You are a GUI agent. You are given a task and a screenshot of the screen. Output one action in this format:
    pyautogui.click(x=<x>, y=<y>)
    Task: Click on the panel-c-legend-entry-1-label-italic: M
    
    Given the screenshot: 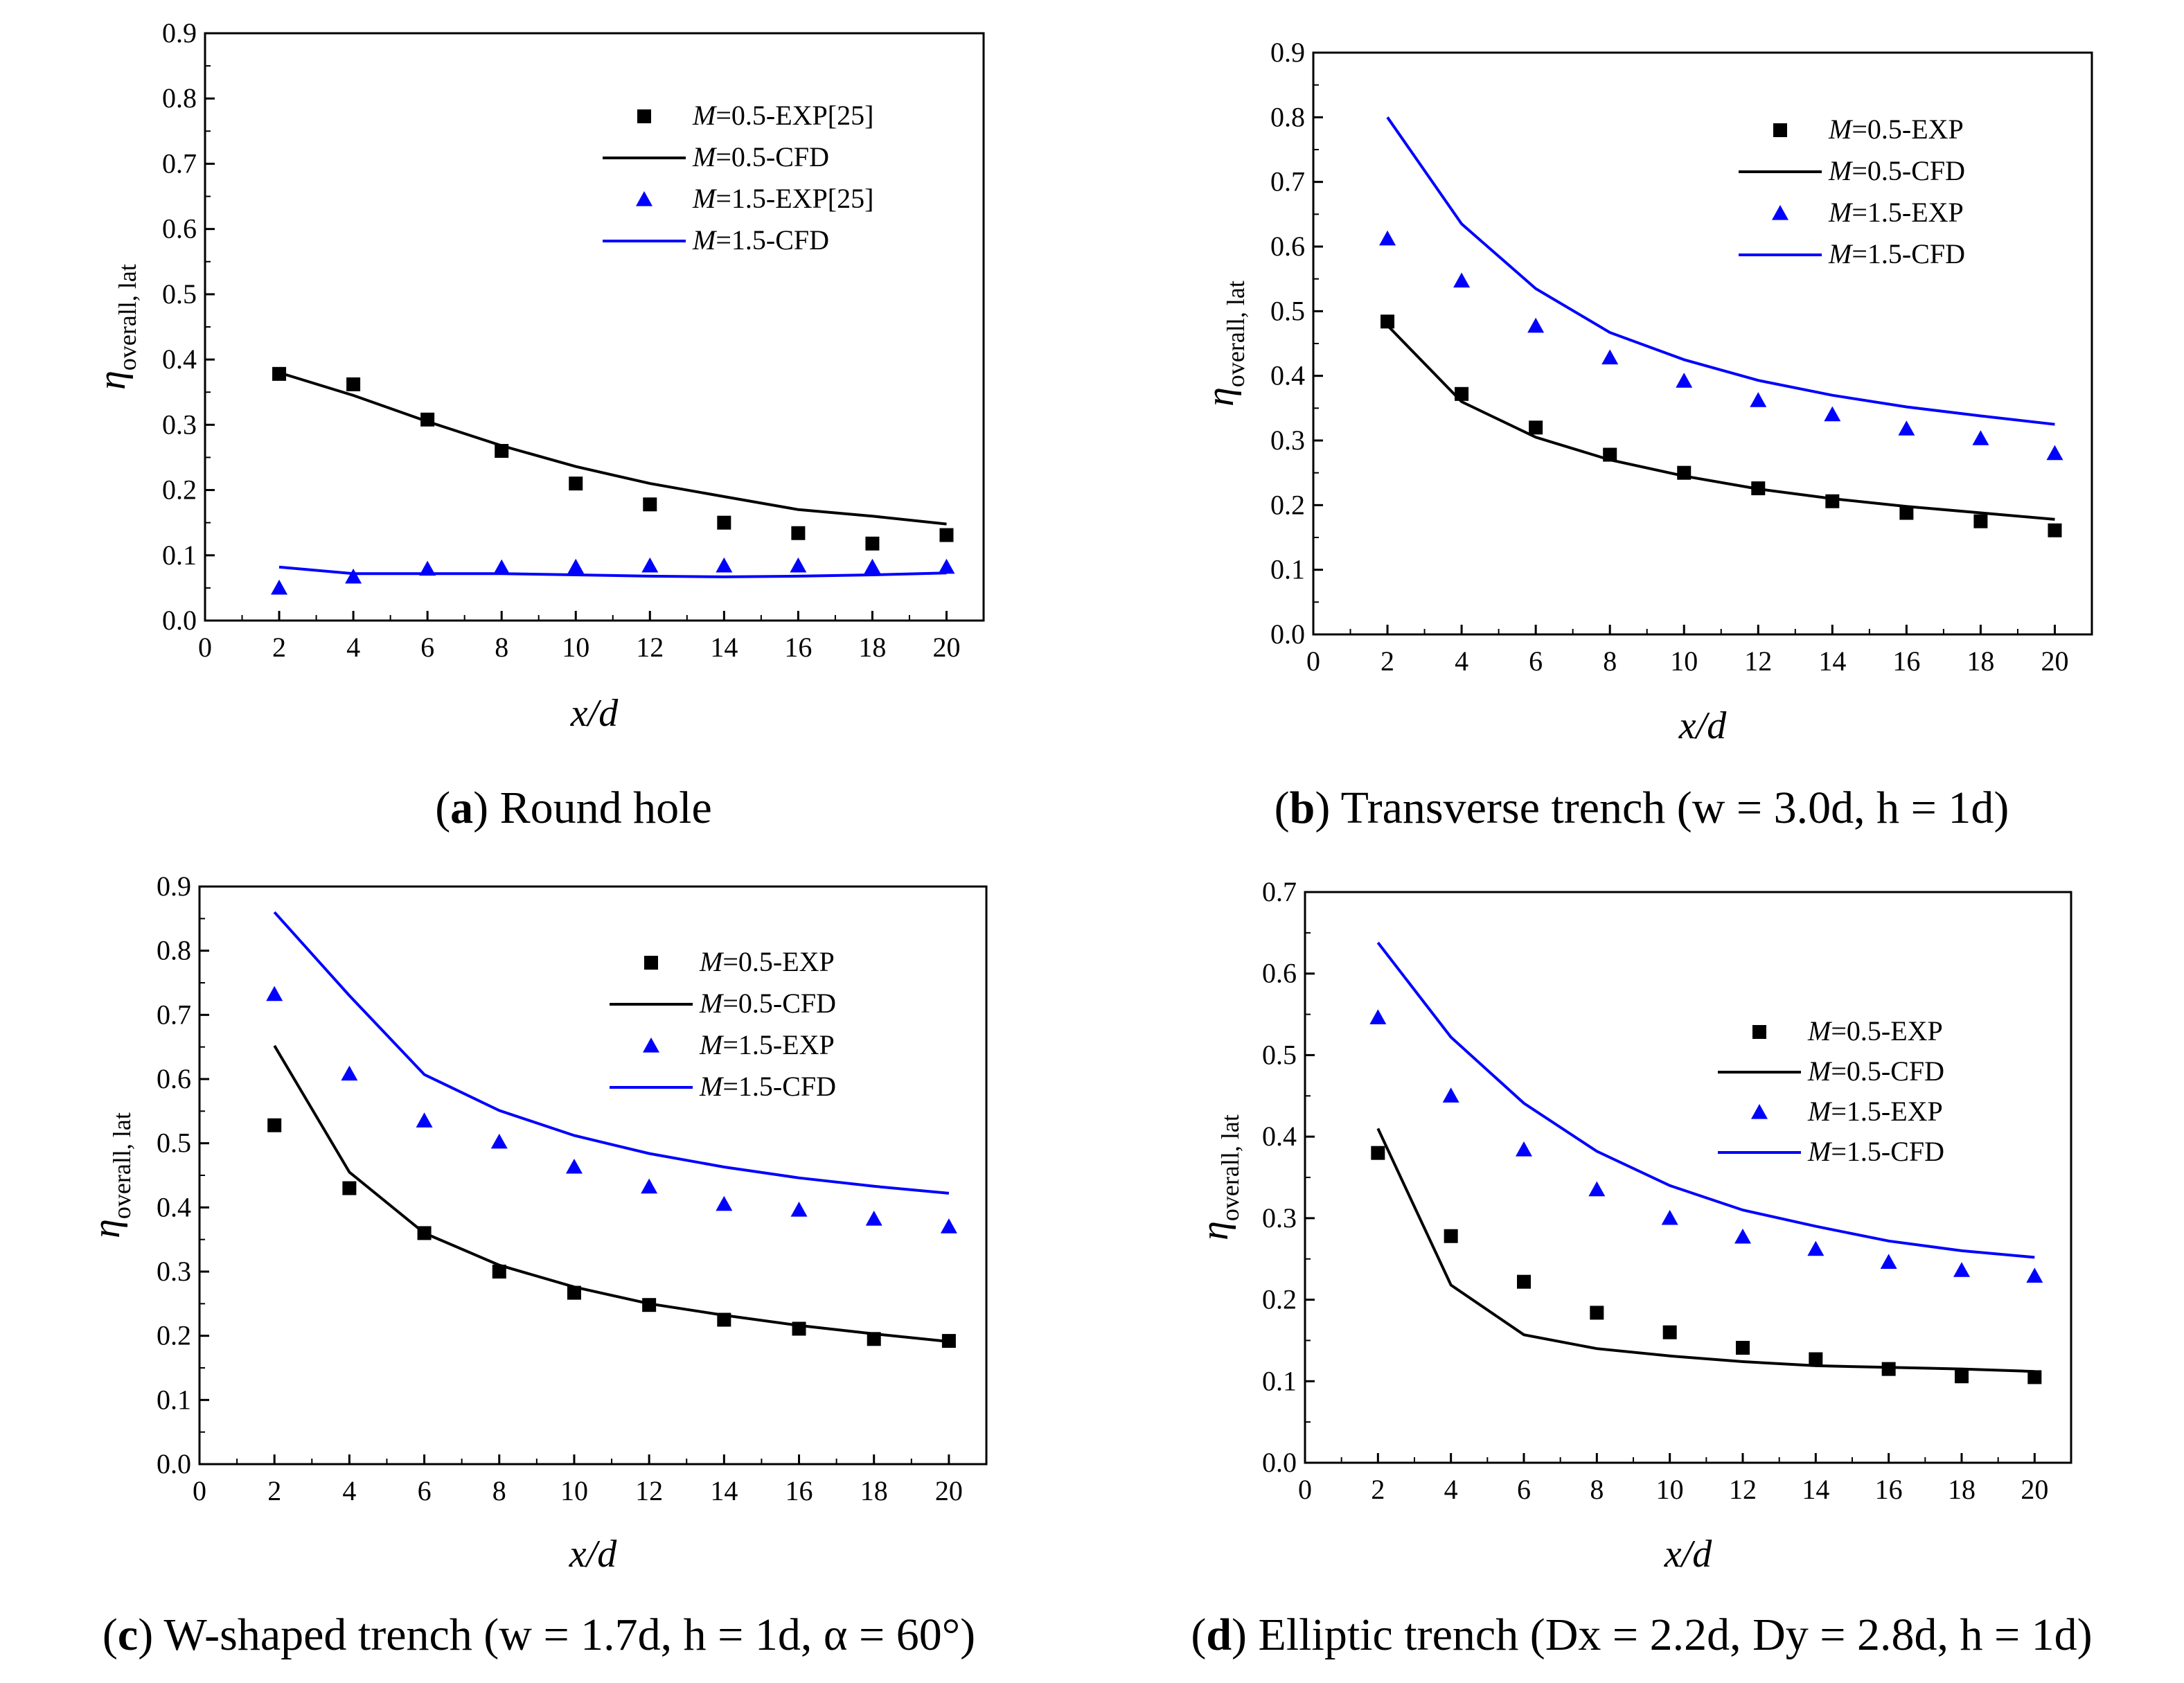 What is the action you would take?
    pyautogui.click(x=712, y=1003)
    